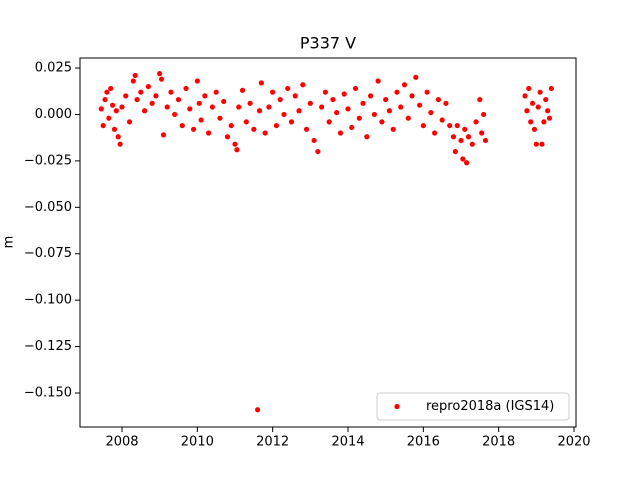  Describe the element at coordinates (573, 442) in the screenshot. I see `x-tick-label: 2020` at that location.